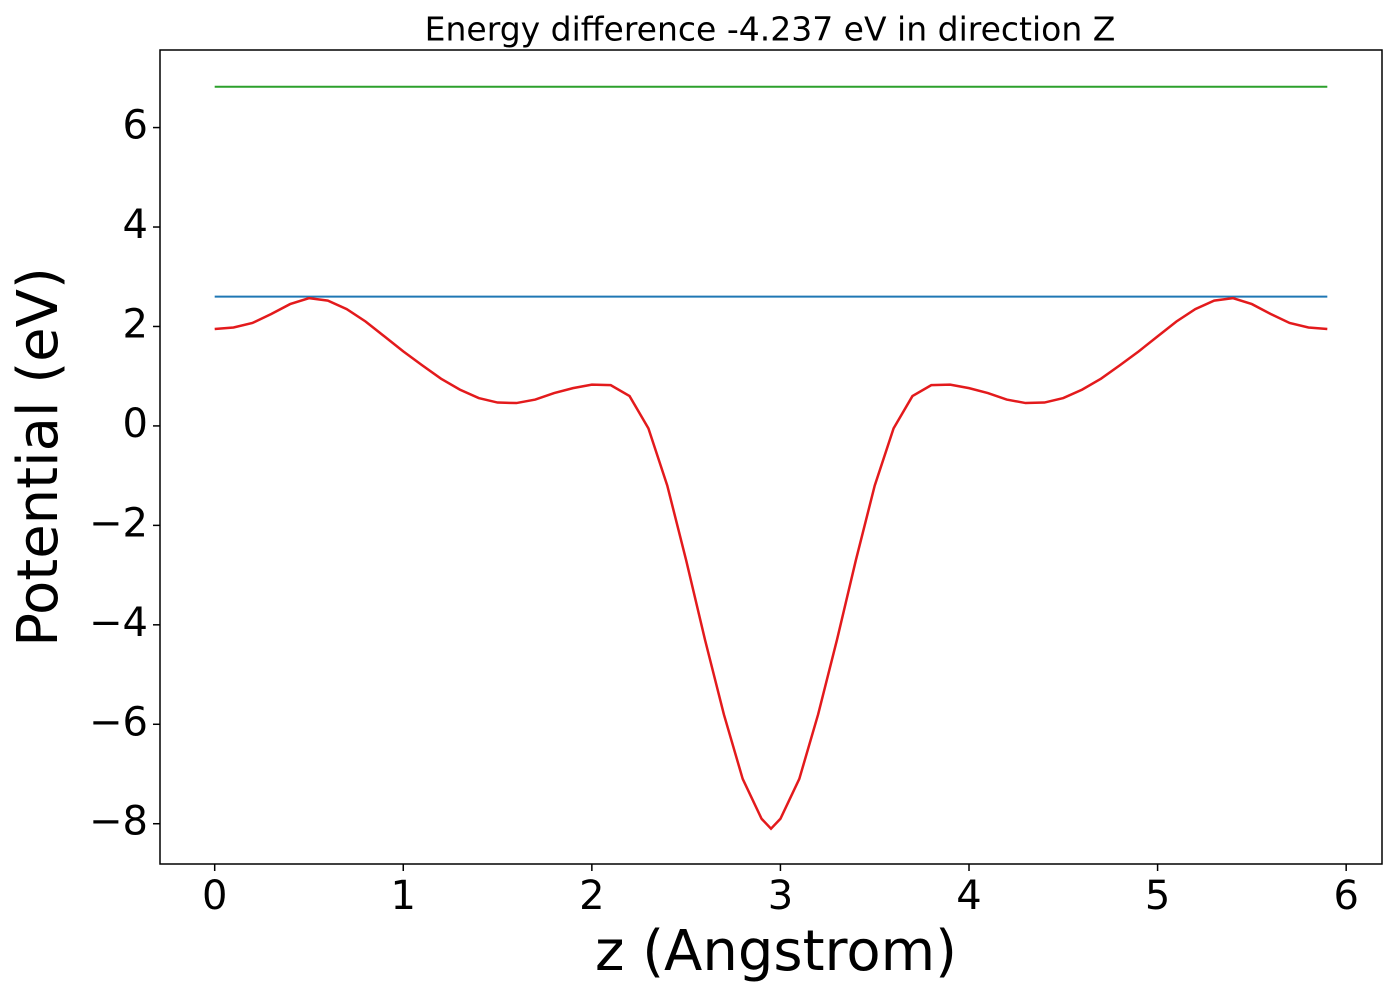  I want to click on x-tick-label: 0, so click(214, 896).